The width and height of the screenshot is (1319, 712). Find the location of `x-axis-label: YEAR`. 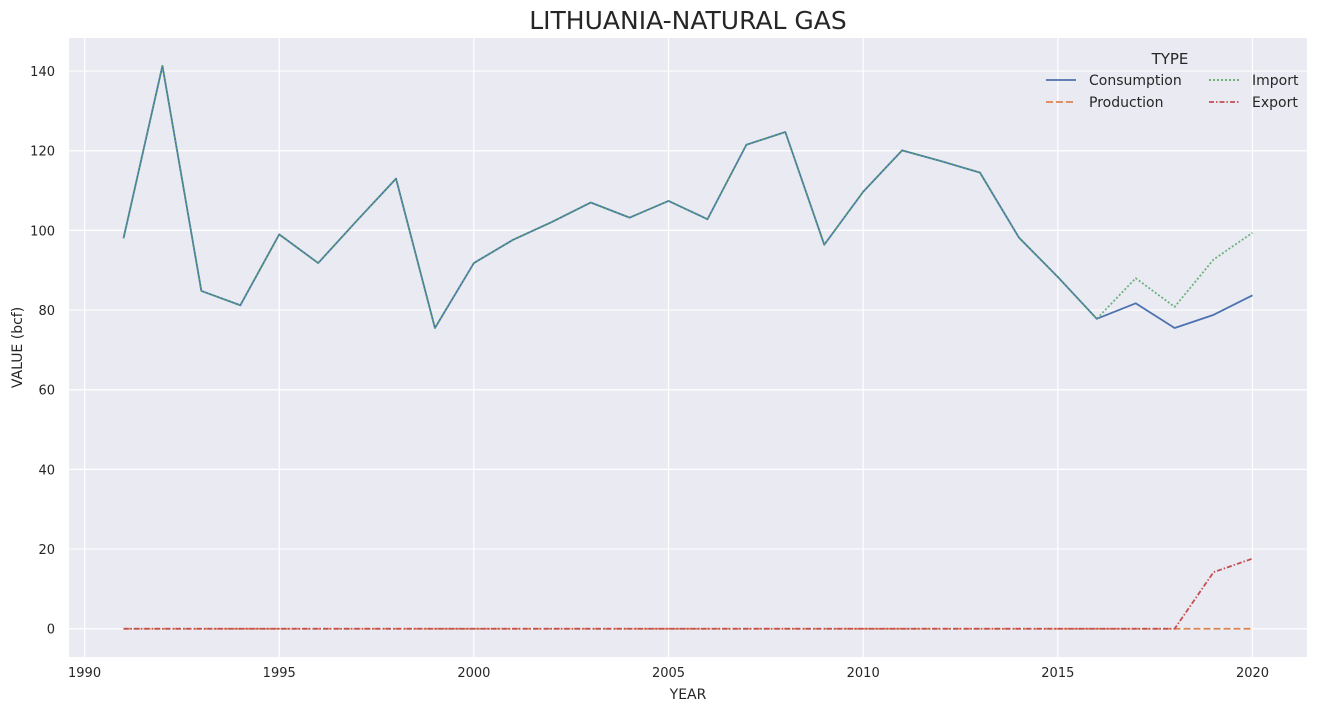

x-axis-label: YEAR is located at coordinates (688, 695).